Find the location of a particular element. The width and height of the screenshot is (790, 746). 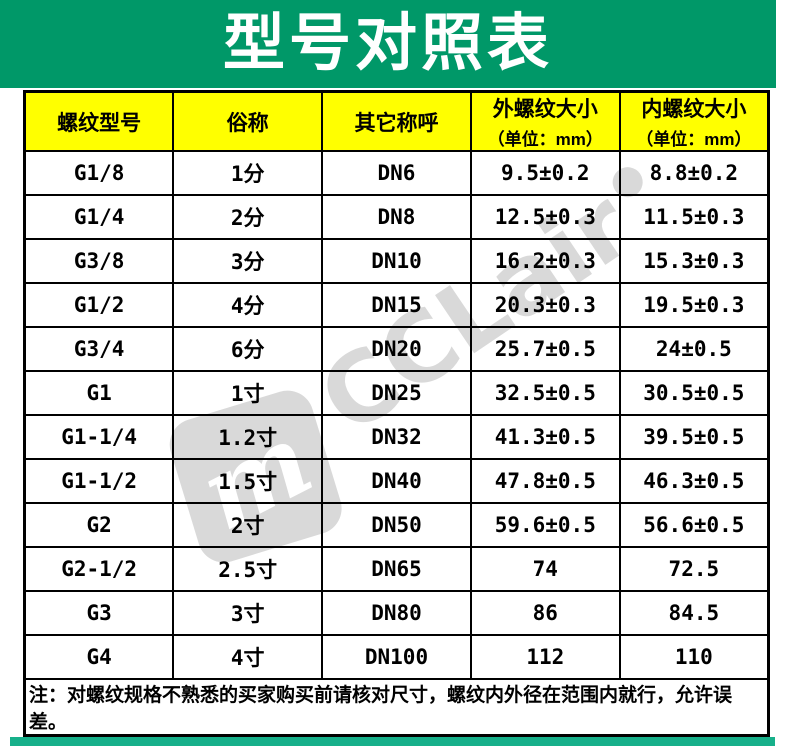

table-row: G3/4 6分 DN20 25.7±0.5 24±0.5 is located at coordinates (396, 349).